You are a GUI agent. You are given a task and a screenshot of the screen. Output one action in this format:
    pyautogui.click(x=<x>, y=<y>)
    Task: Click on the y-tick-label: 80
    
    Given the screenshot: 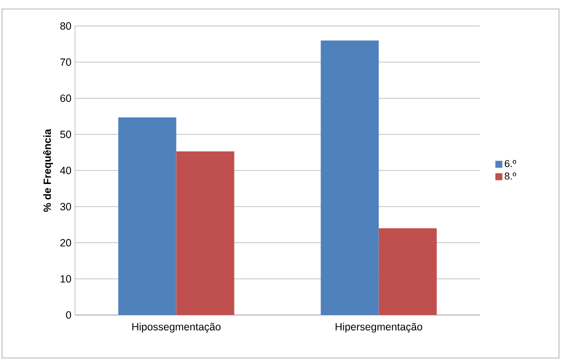 What is the action you would take?
    pyautogui.click(x=66, y=26)
    